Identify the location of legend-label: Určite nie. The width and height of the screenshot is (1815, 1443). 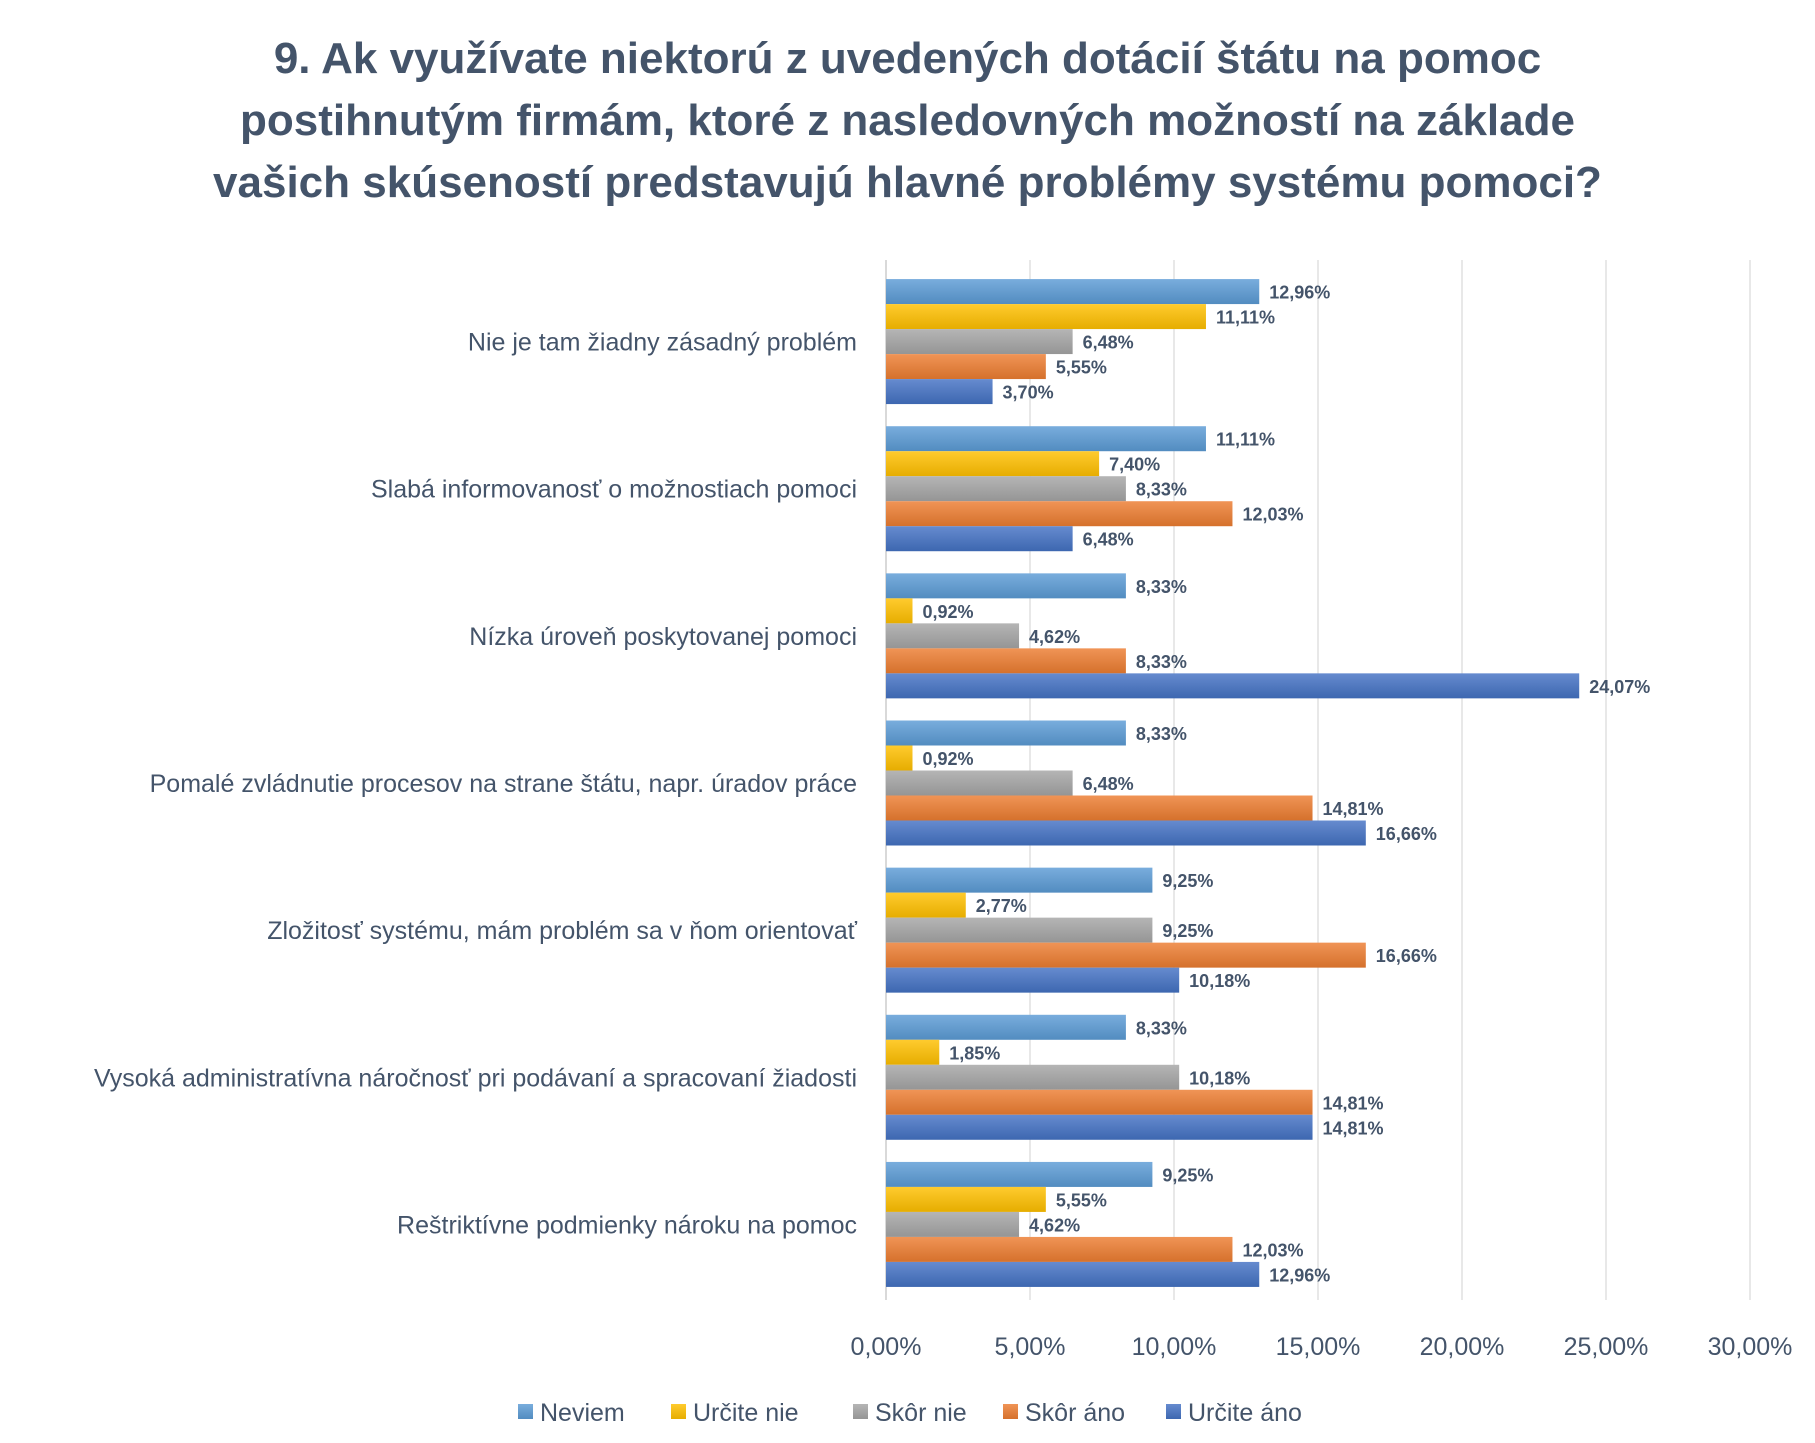
(746, 1413).